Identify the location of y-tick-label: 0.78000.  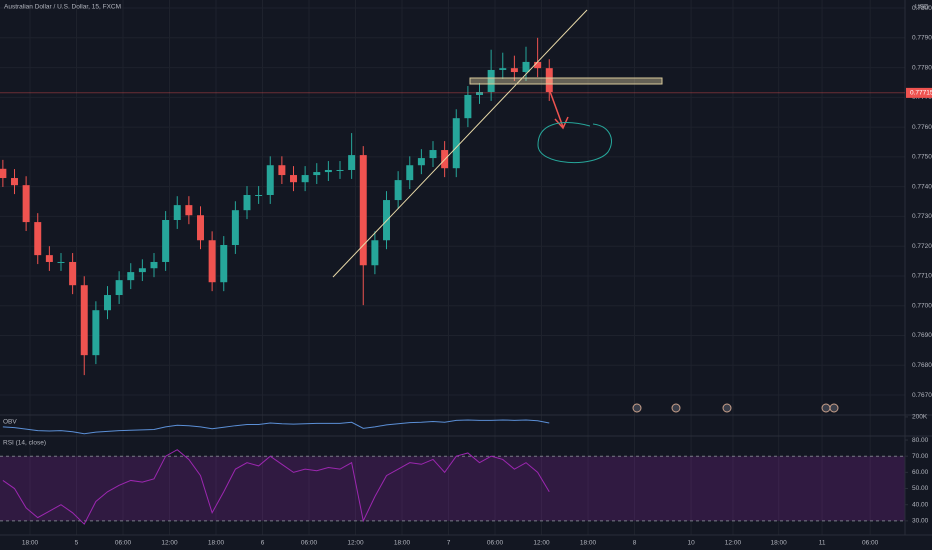
(922, 8).